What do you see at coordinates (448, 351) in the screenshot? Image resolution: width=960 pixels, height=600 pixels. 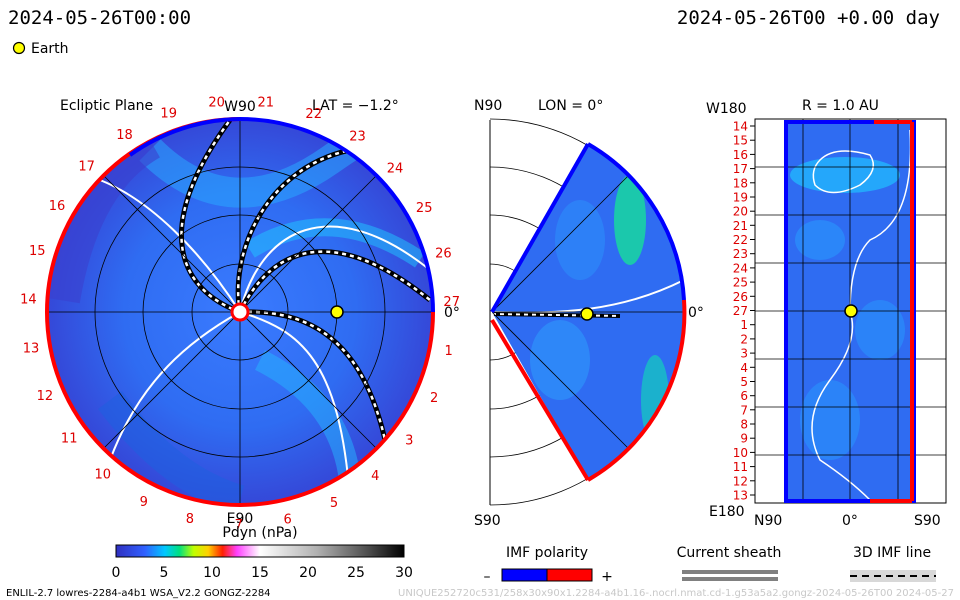 I see `rotation-number-1: 1` at bounding box center [448, 351].